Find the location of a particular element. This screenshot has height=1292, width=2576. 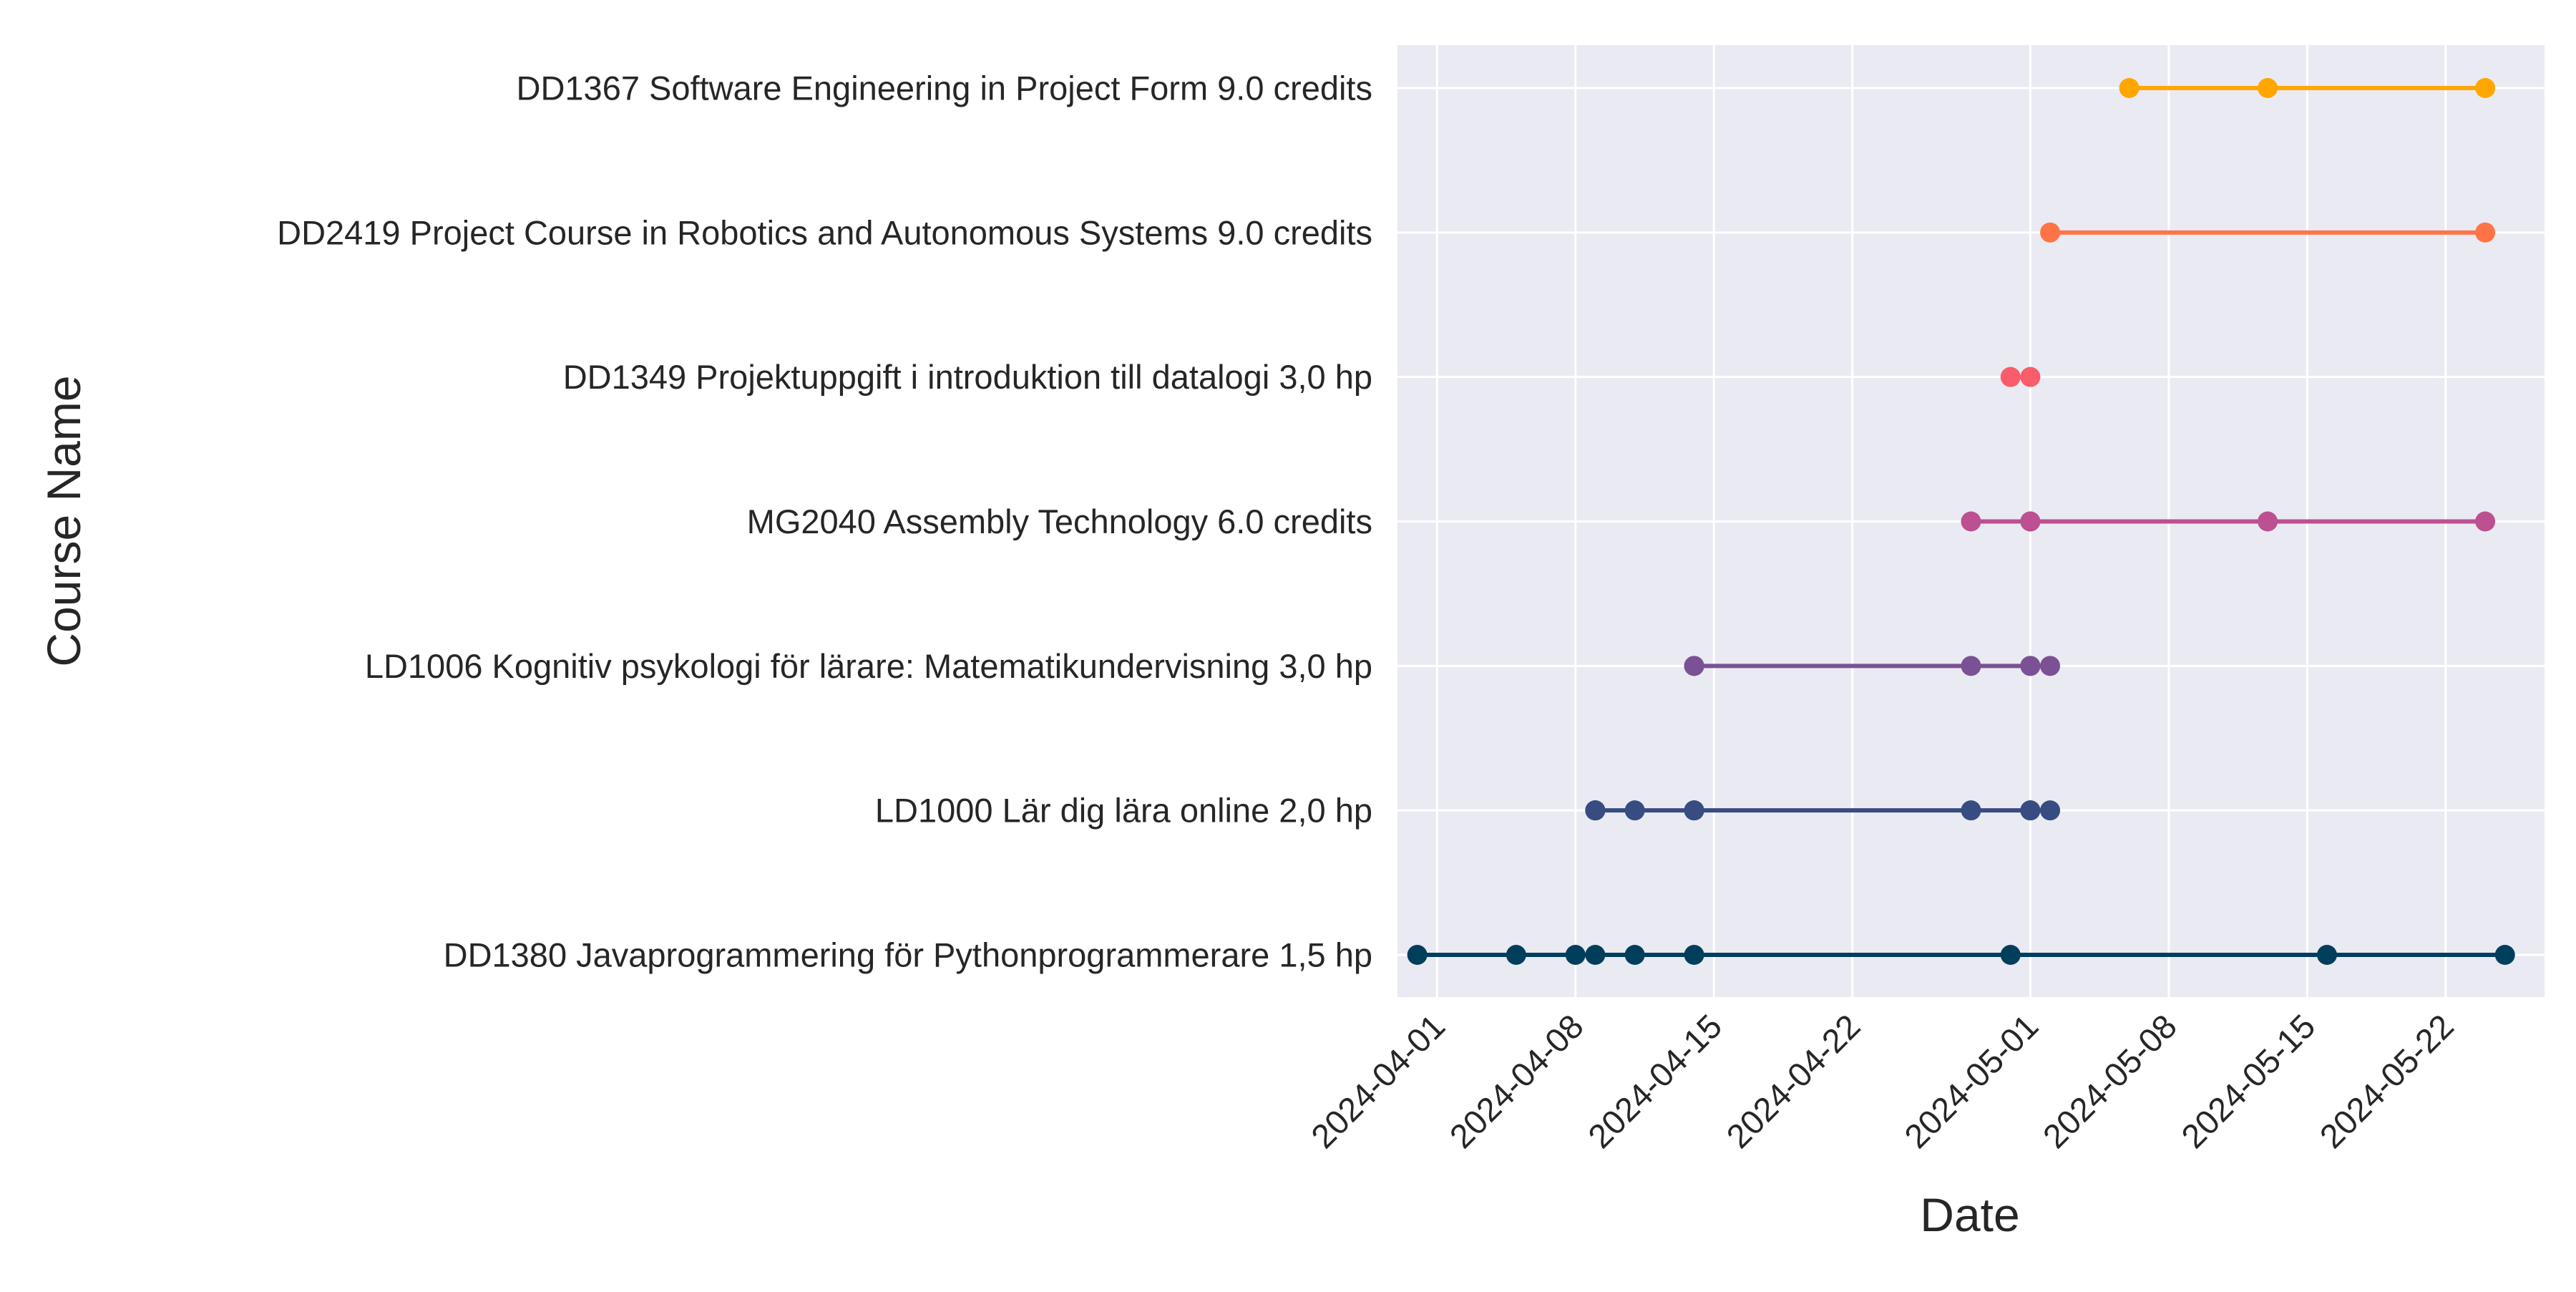

y-tick-label: LD1000 Lär dig lära online 2,0 hp is located at coordinates (1123, 811).